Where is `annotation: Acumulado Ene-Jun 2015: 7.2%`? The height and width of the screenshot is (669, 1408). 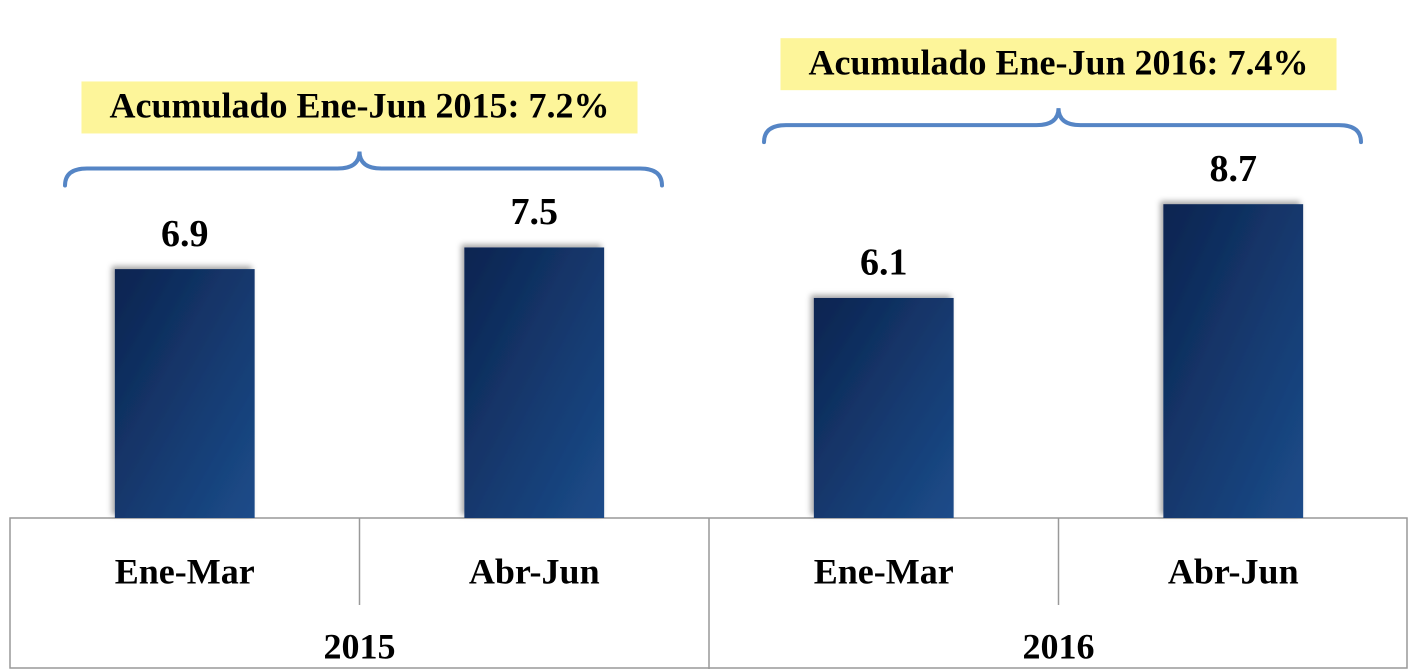
annotation: Acumulado Ene-Jun 2015: 7.2% is located at coordinates (359, 106).